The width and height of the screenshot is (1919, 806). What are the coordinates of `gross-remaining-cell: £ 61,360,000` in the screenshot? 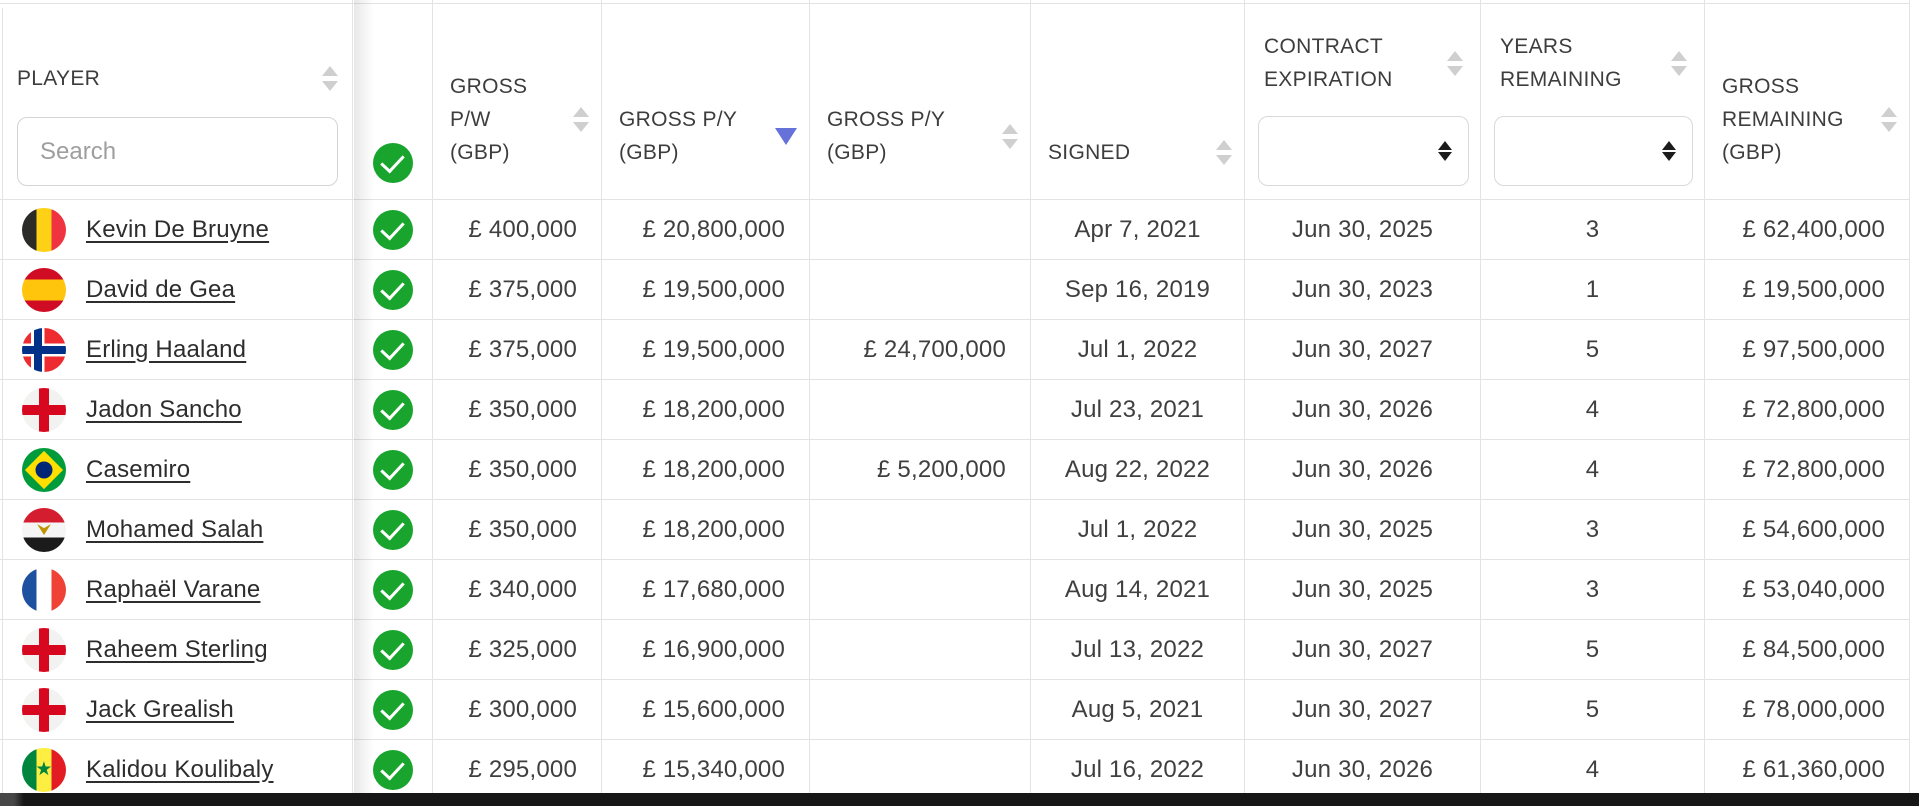 It's located at (1807, 770).